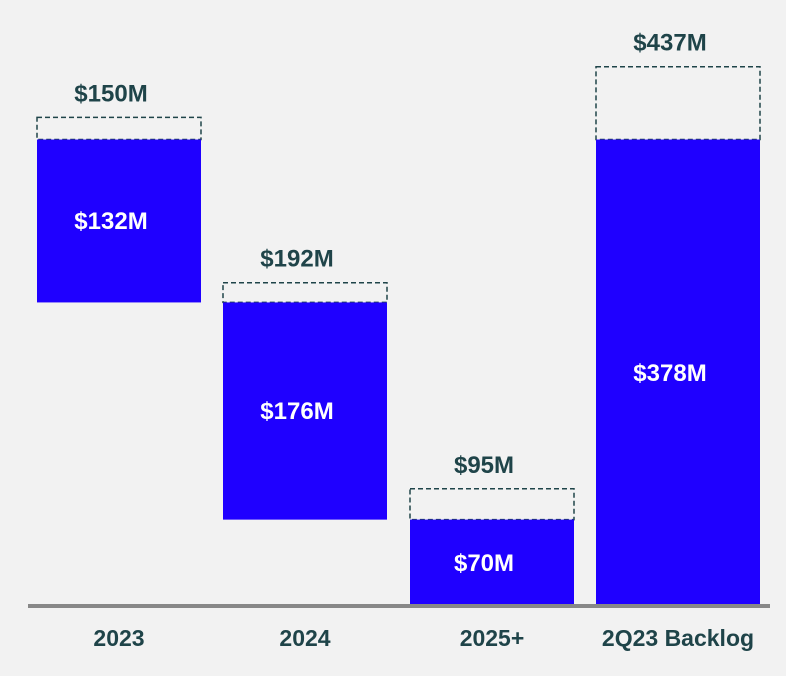 This screenshot has height=676, width=786. I want to click on value-label-inner-2025: $70M, so click(484, 563).